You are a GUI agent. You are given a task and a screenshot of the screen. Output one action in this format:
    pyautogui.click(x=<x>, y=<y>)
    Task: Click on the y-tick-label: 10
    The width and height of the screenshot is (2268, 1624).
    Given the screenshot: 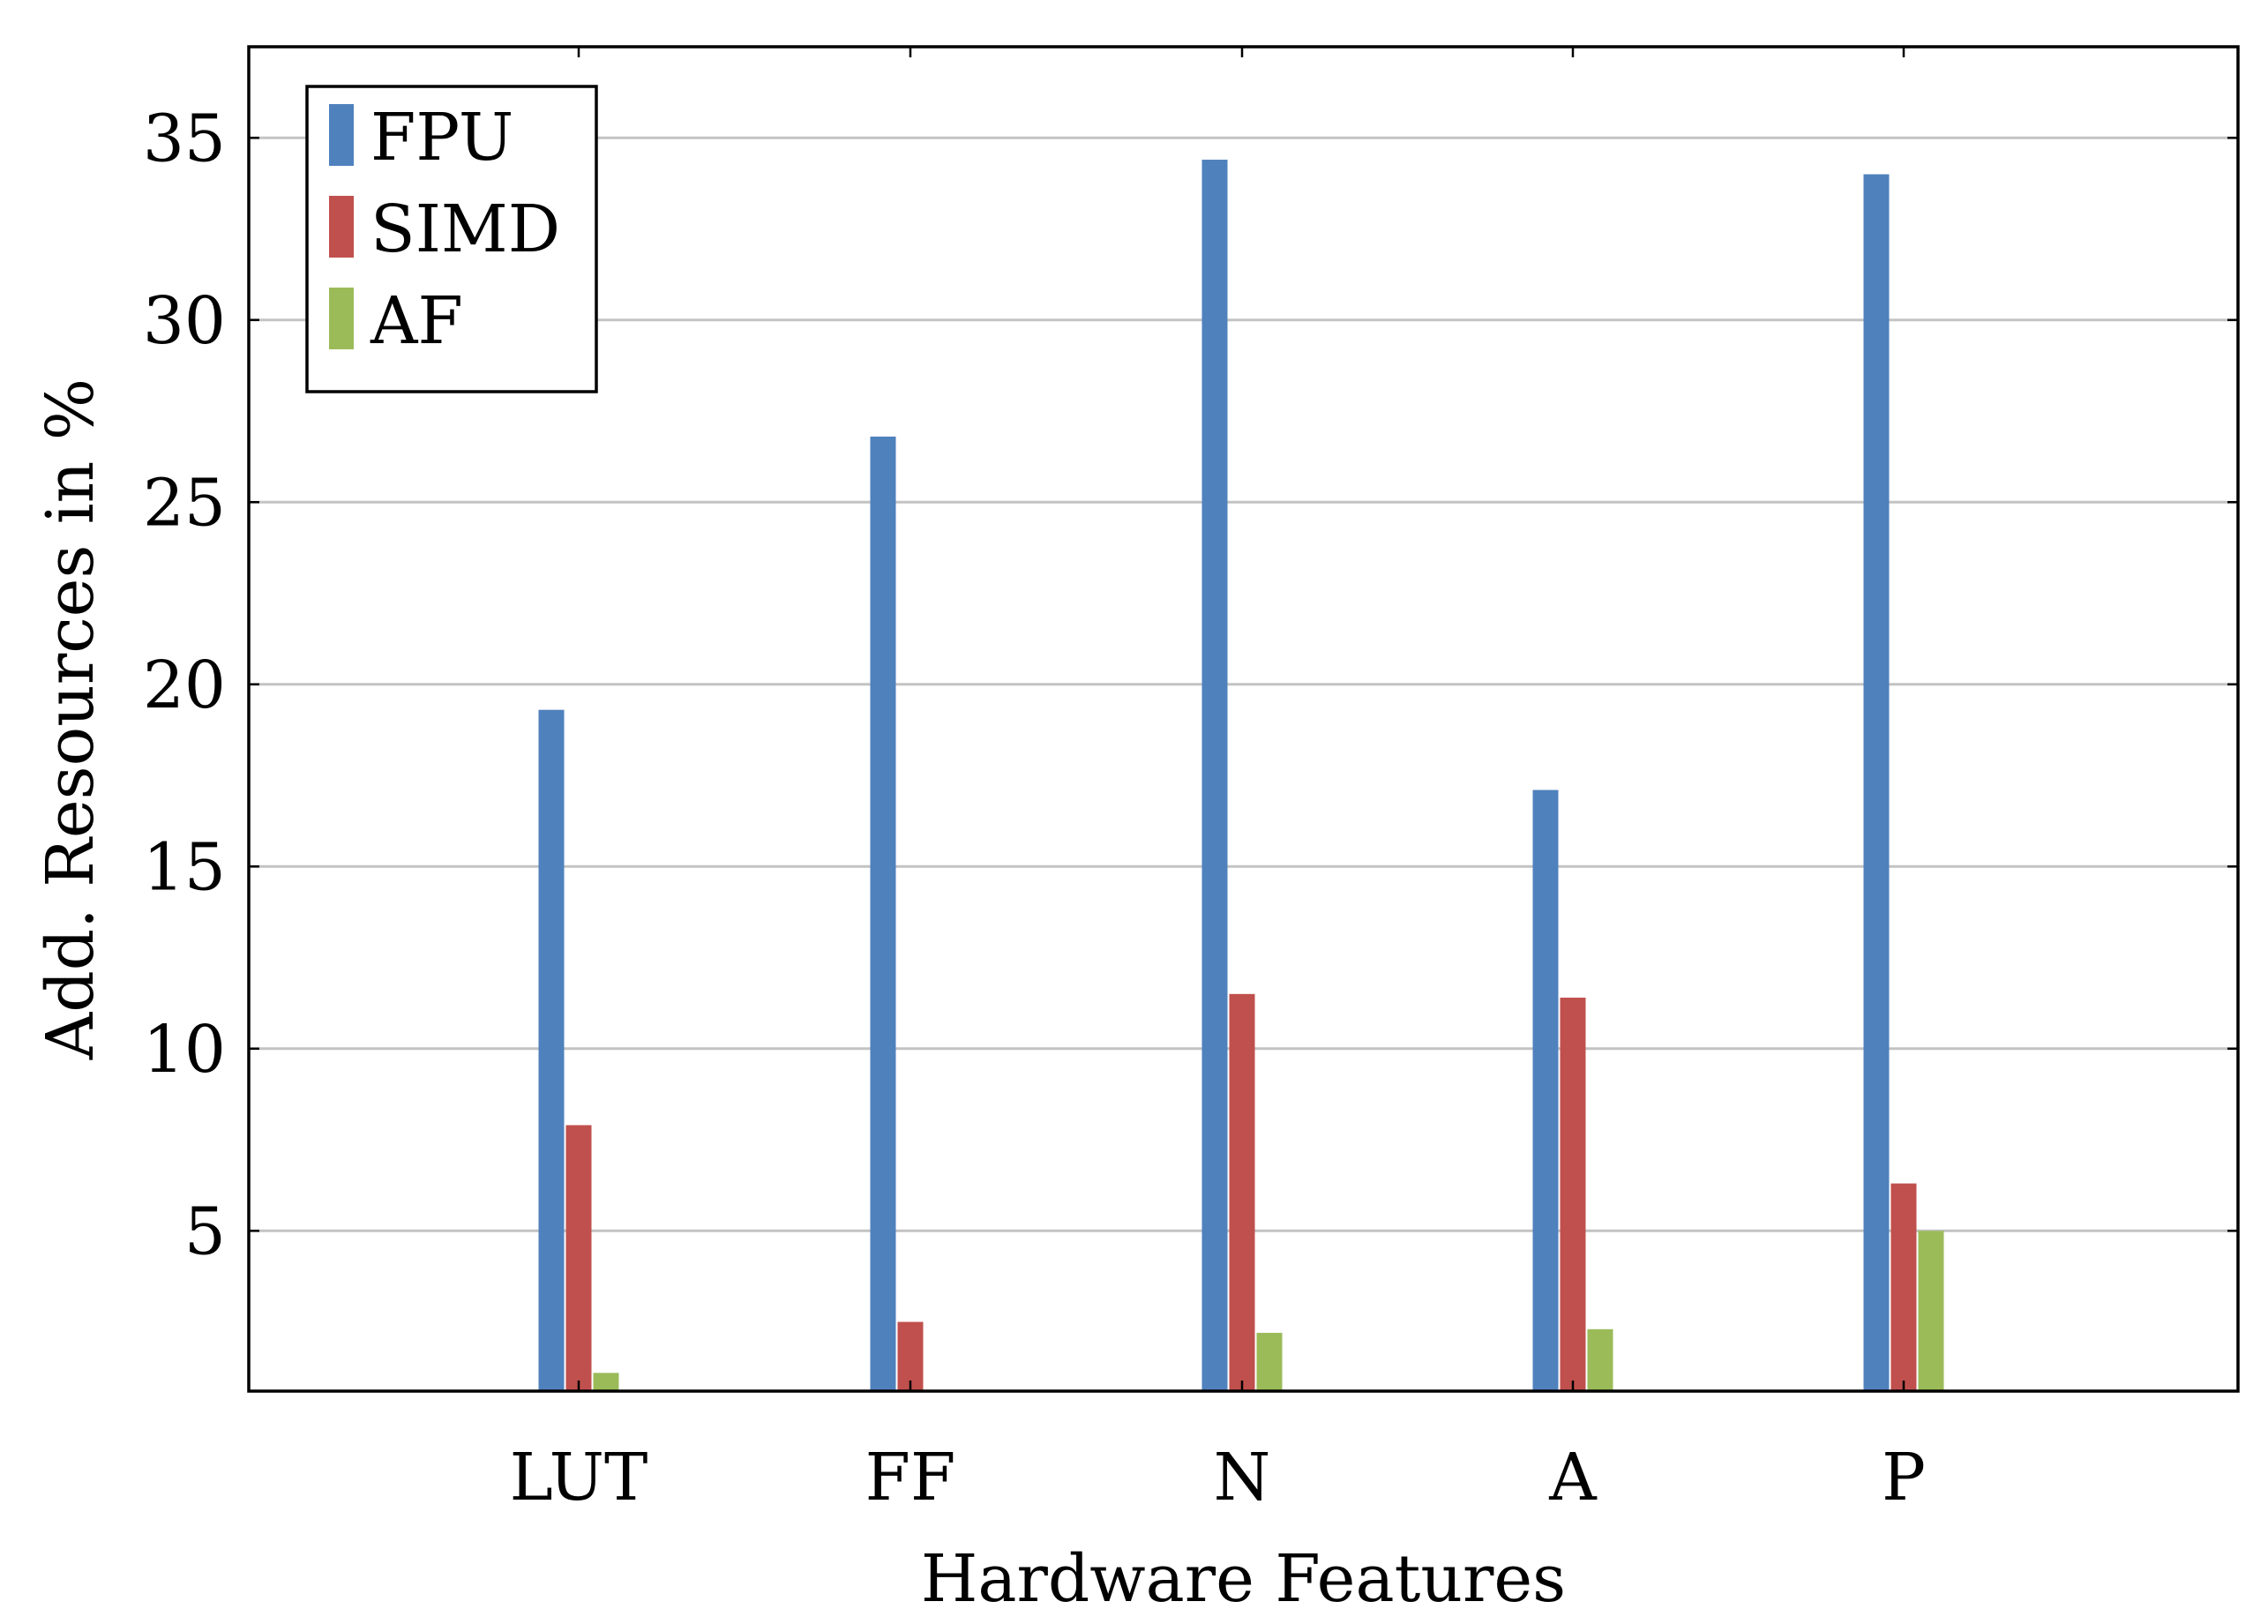 What is the action you would take?
    pyautogui.click(x=184, y=1050)
    